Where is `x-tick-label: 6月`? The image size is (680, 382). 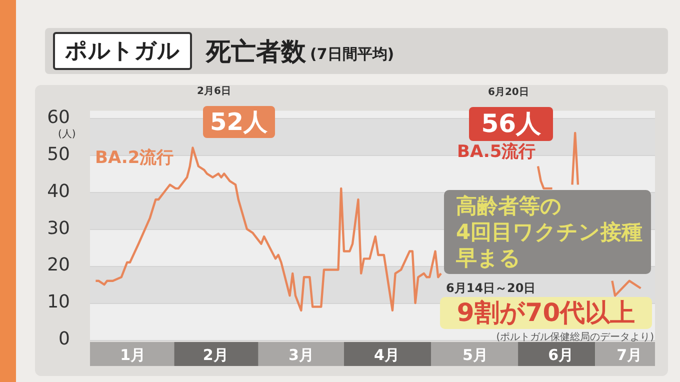 x-tick-label: 6月 is located at coordinates (561, 355).